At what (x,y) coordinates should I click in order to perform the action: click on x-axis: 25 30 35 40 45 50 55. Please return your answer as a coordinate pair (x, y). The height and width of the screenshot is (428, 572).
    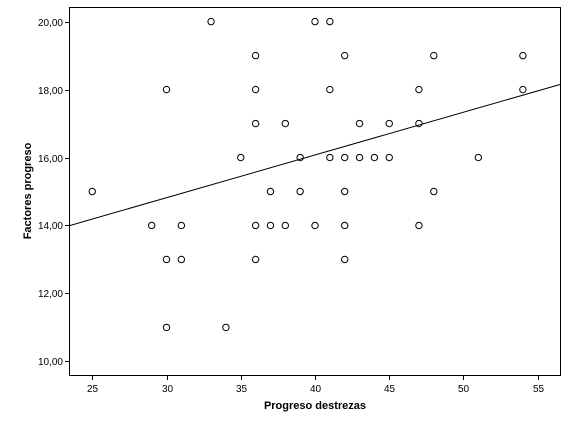
    Looking at the image, I should click on (316, 385).